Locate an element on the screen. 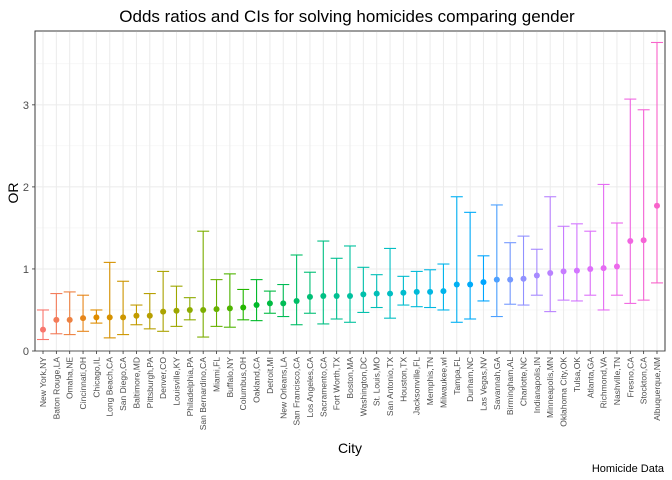  x-tick-label: Baltimore,MD is located at coordinates (136, 382).